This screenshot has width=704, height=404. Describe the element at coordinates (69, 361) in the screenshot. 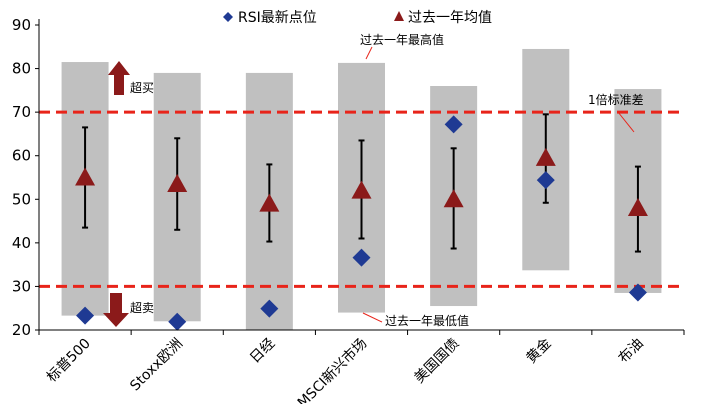

I see `x-tick-label: 标普500` at that location.